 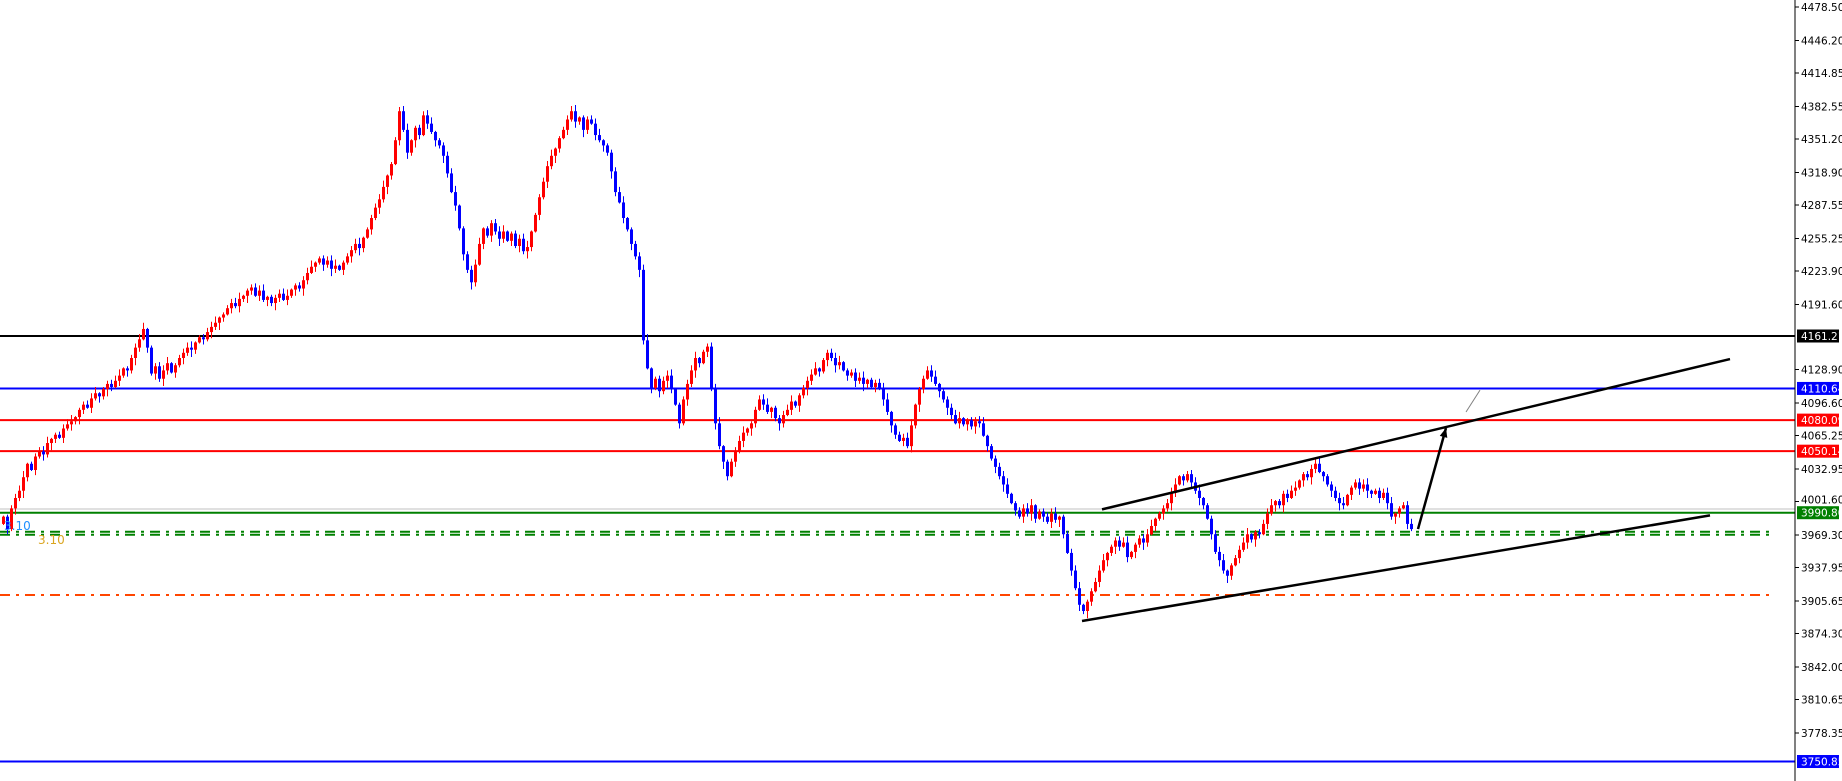 I want to click on price-level-badge-label: 3750.85, so click(x=1821, y=763).